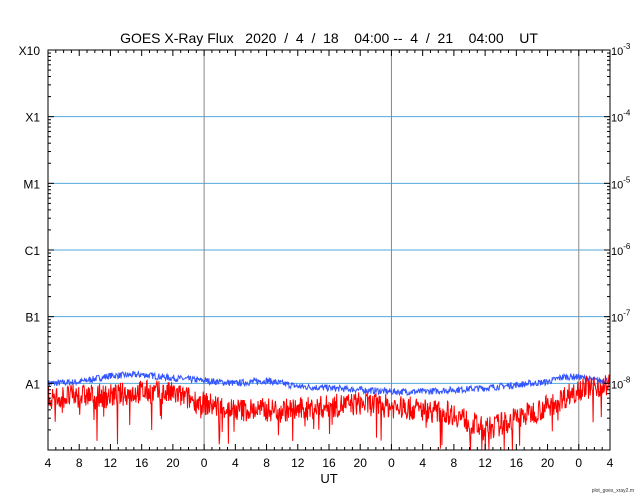  I want to click on series-layer, so click(329, 410).